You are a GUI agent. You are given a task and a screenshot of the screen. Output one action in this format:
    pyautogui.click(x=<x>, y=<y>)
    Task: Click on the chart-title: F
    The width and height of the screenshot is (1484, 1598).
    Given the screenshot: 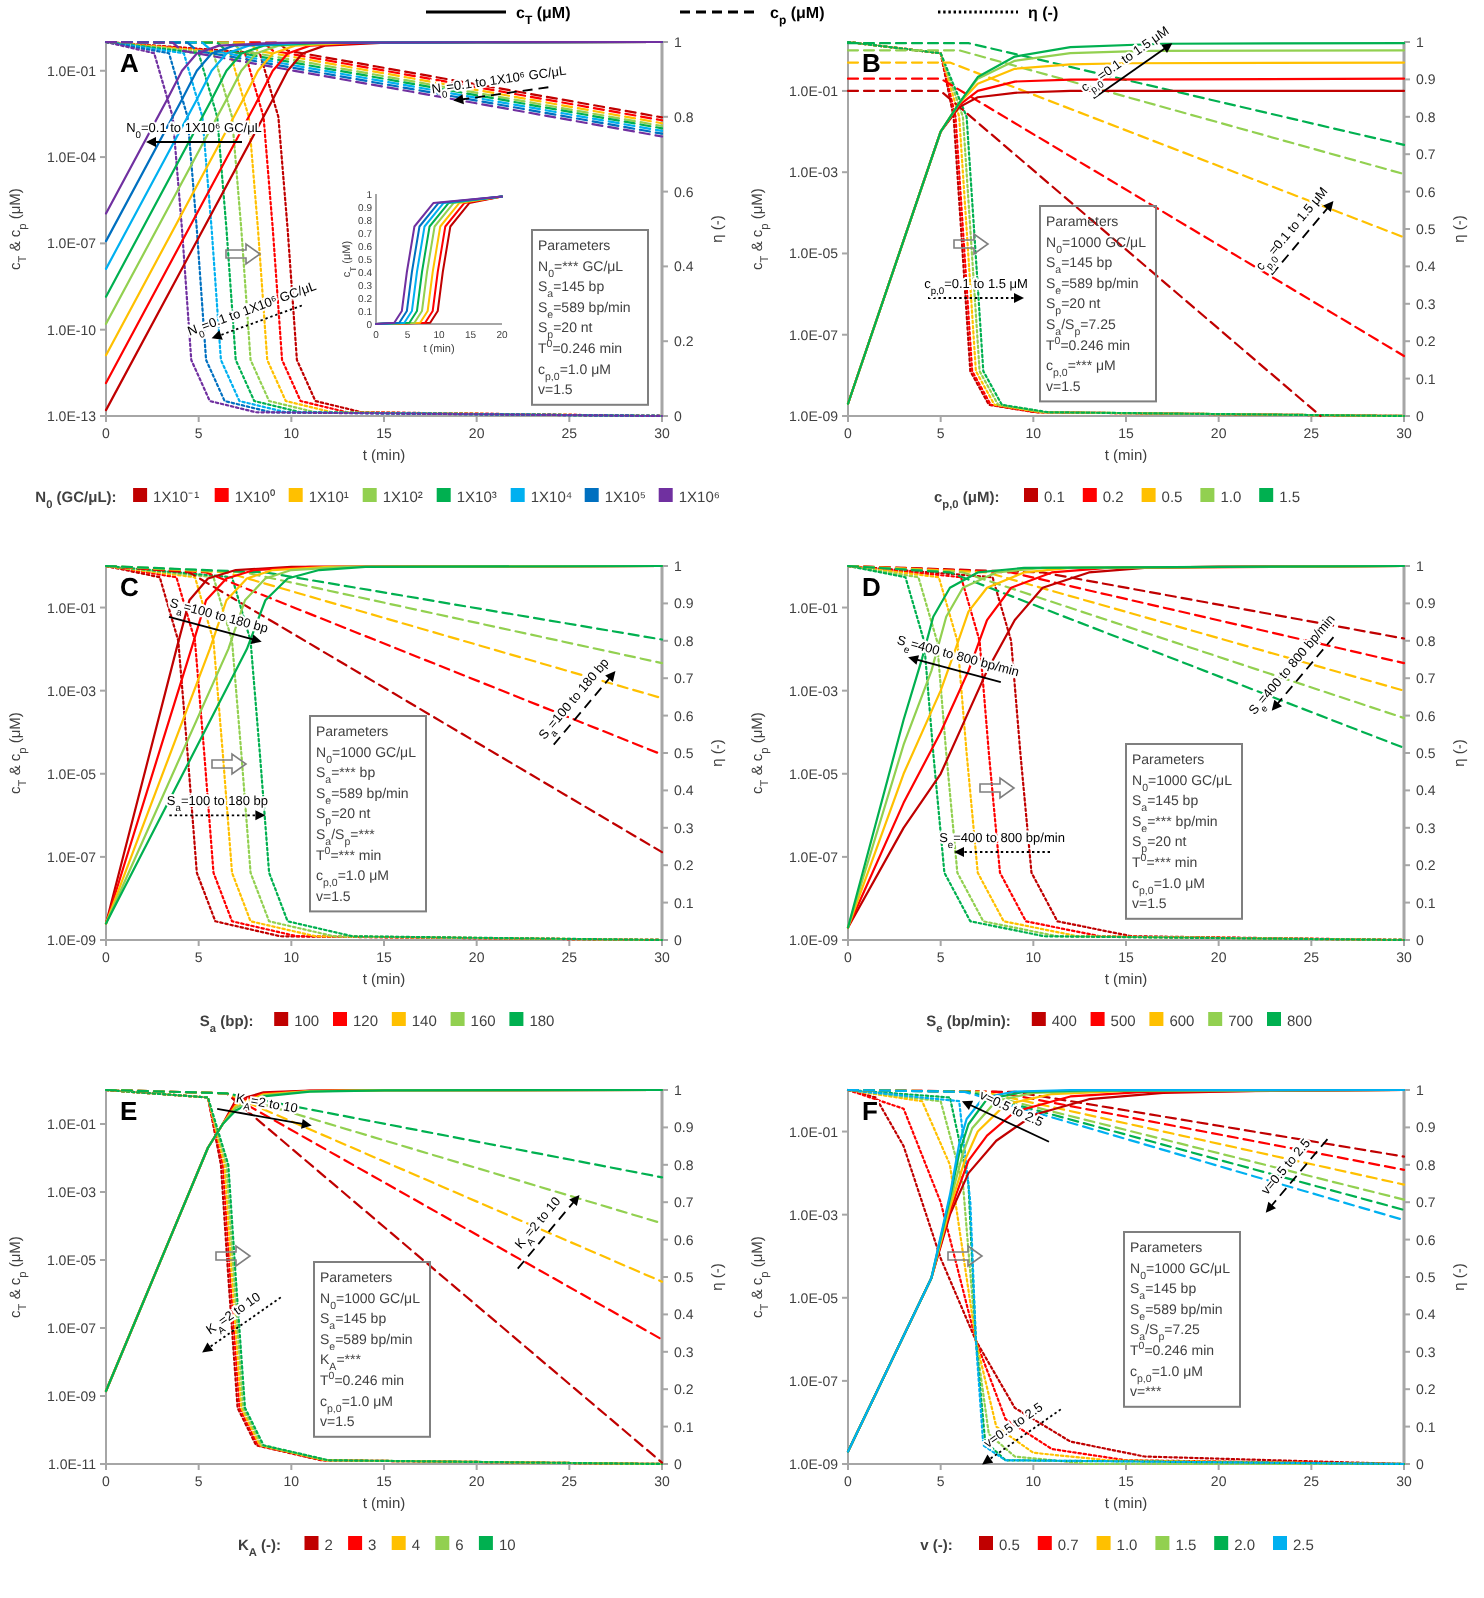 What is the action you would take?
    pyautogui.click(x=870, y=1111)
    